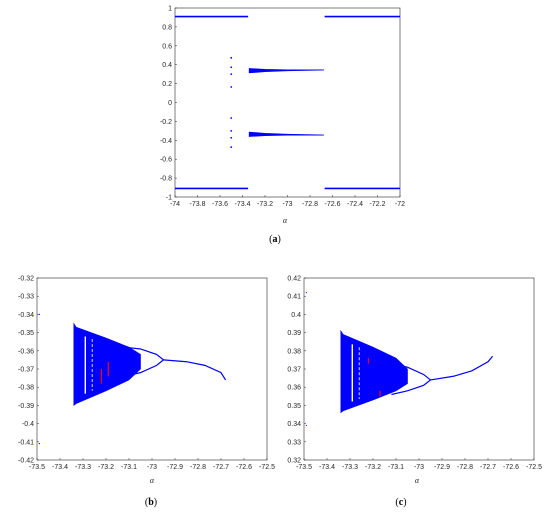 This screenshot has width=550, height=512. Describe the element at coordinates (488, 467) in the screenshot. I see `x-tick-label-c: -72.7` at that location.